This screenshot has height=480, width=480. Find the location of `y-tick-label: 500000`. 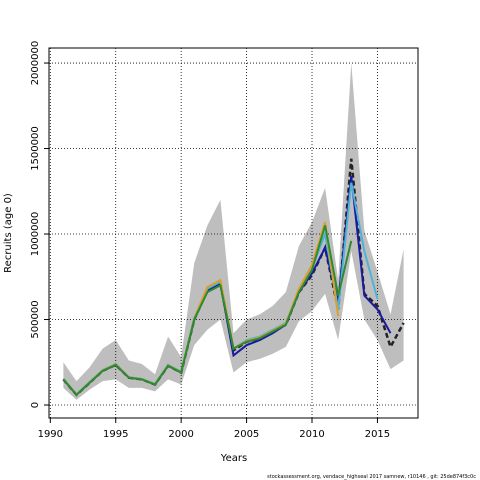

y-tick-label: 500000 is located at coordinates (35, 319).